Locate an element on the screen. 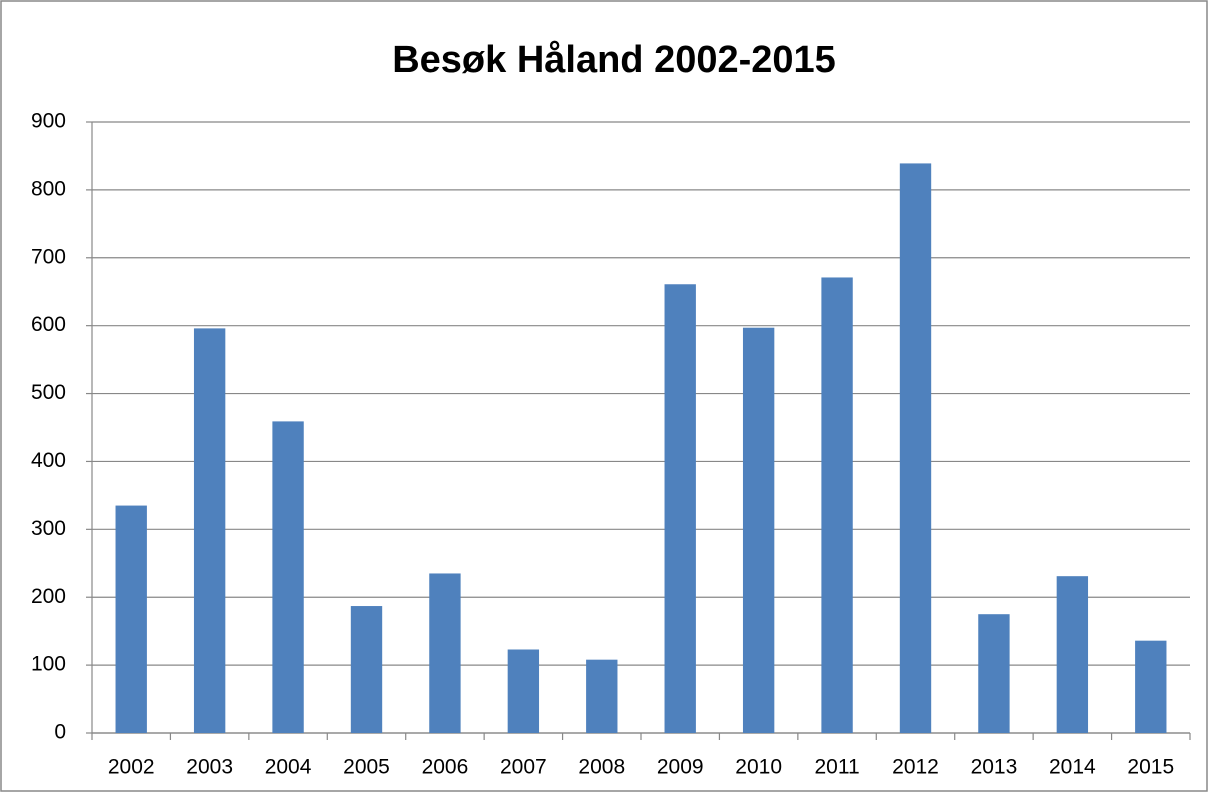  x-tick-label: 2014 is located at coordinates (1072, 767).